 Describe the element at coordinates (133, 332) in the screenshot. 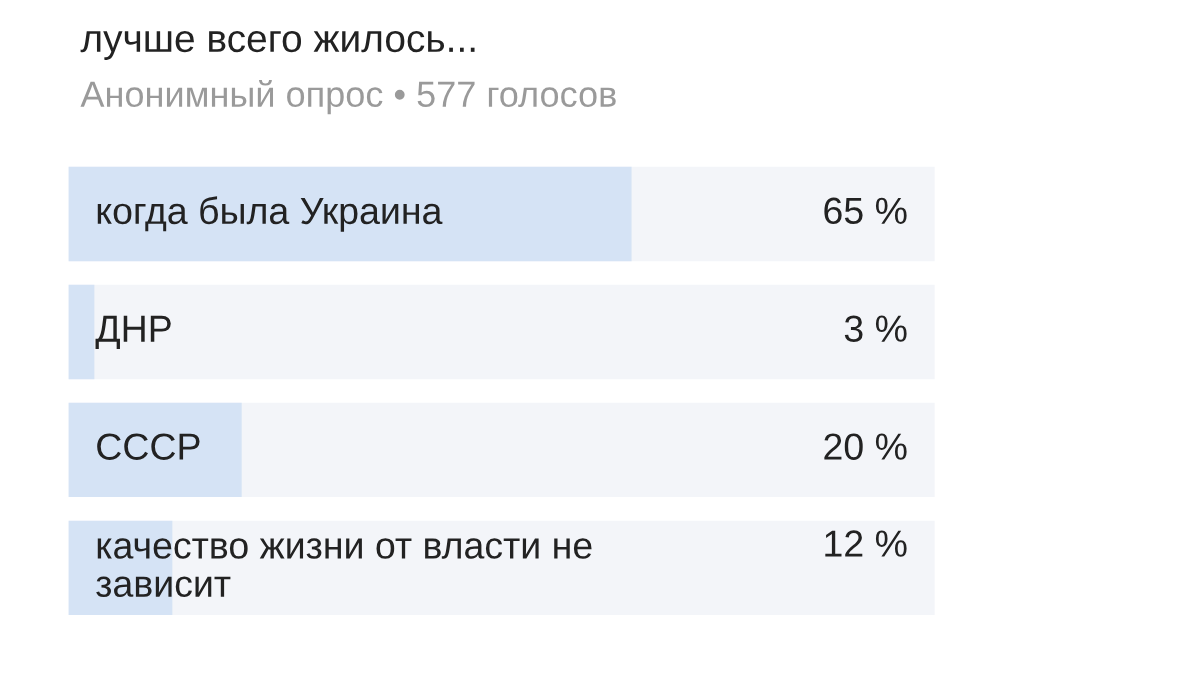

I see `y-tick-label: ДНР` at that location.